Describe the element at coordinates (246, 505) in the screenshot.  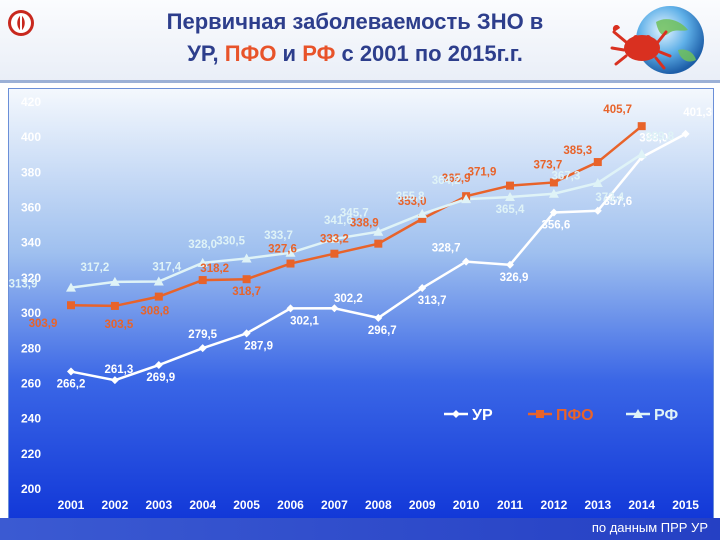
I see `x-tick-label: 2005` at that location.